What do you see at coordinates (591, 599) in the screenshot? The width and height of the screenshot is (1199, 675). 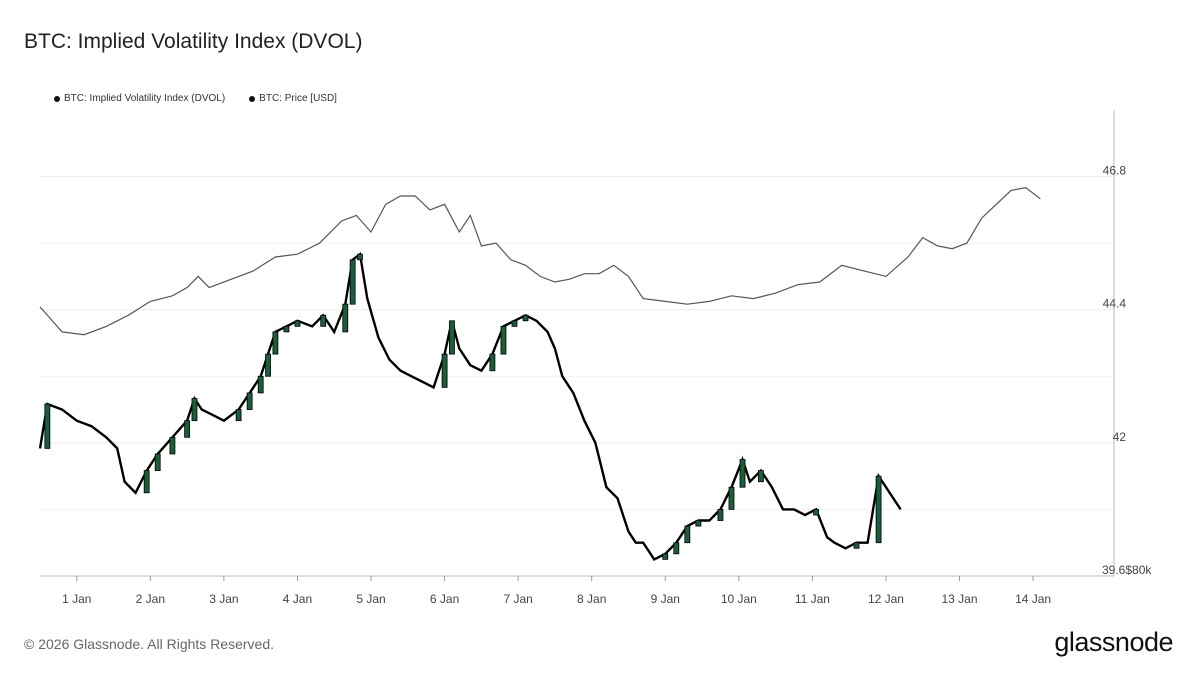 I see `x-tick-label: 8 Jan` at bounding box center [591, 599].